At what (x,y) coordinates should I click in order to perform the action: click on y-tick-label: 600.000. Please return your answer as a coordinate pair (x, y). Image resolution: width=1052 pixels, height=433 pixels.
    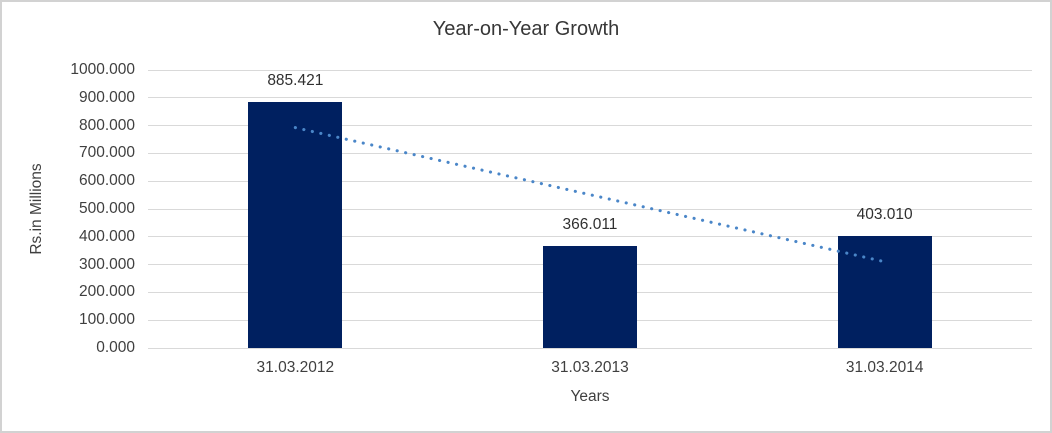
    Looking at the image, I should click on (106, 181).